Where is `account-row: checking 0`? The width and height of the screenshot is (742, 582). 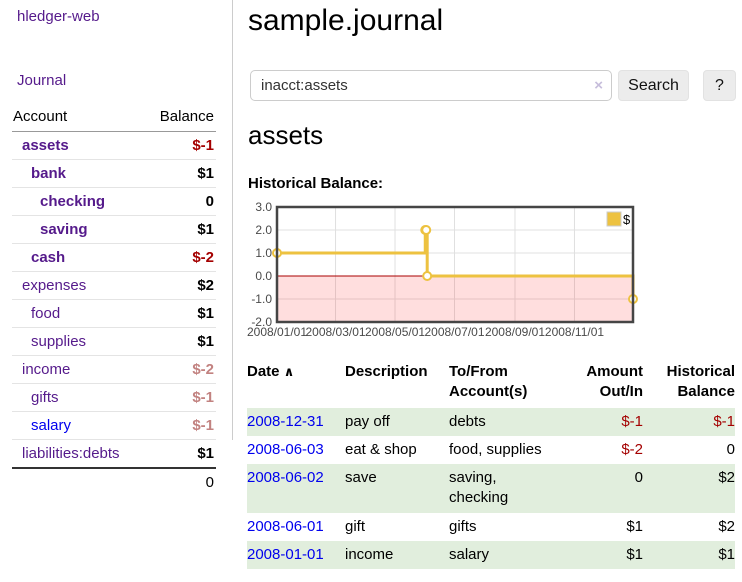 account-row: checking 0 is located at coordinates (114, 201).